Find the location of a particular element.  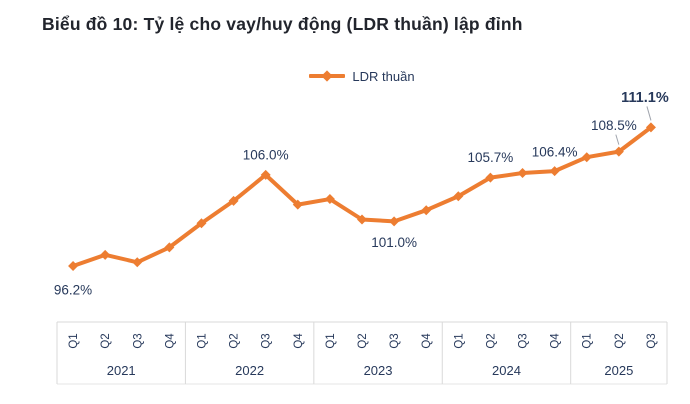

legend: LDR thuần is located at coordinates (362, 76).